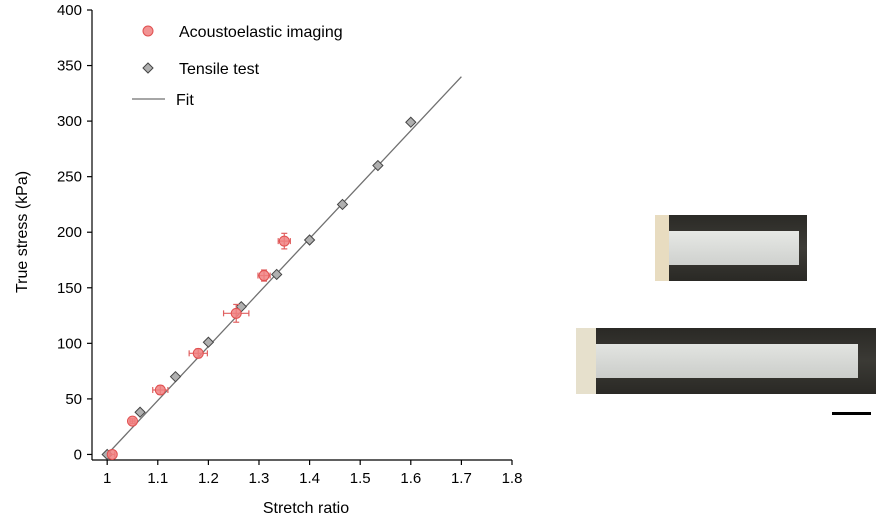 The height and width of the screenshot is (523, 876). Describe the element at coordinates (107, 478) in the screenshot. I see `x-tick-label: 1` at that location.